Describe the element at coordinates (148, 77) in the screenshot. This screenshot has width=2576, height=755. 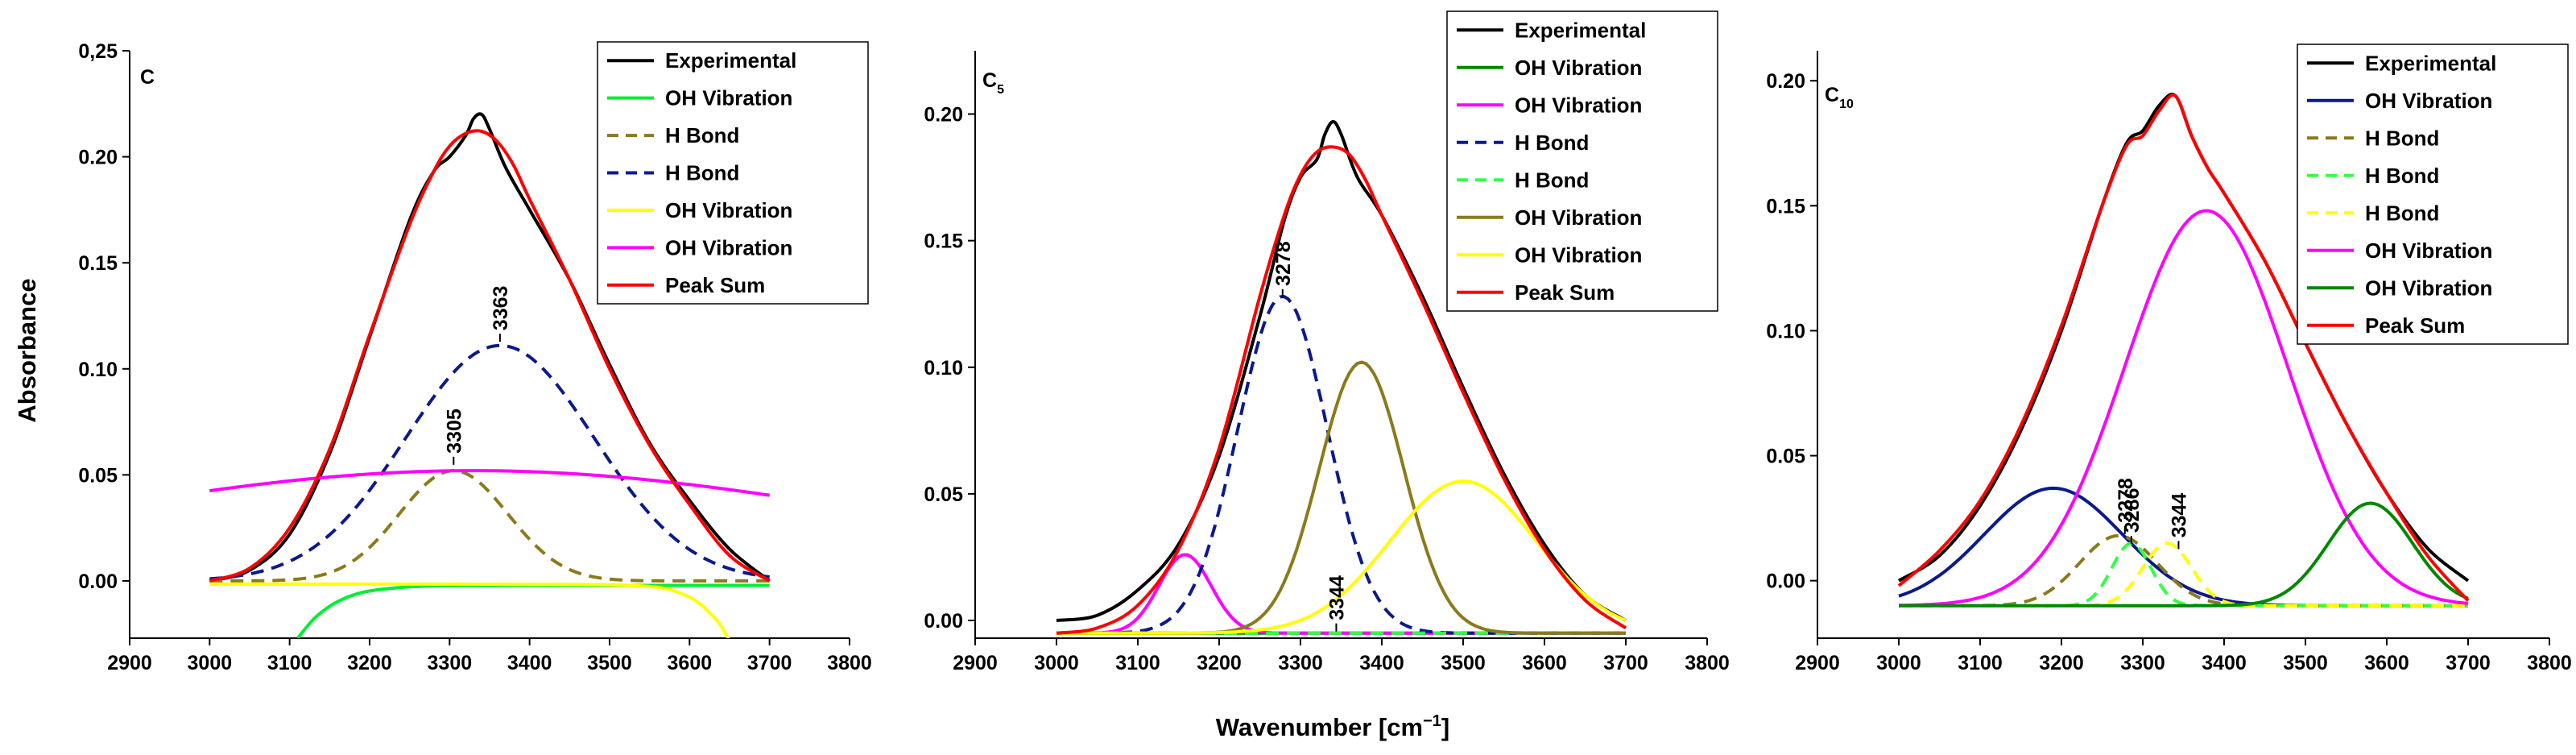
I see `panel-label: C` at that location.